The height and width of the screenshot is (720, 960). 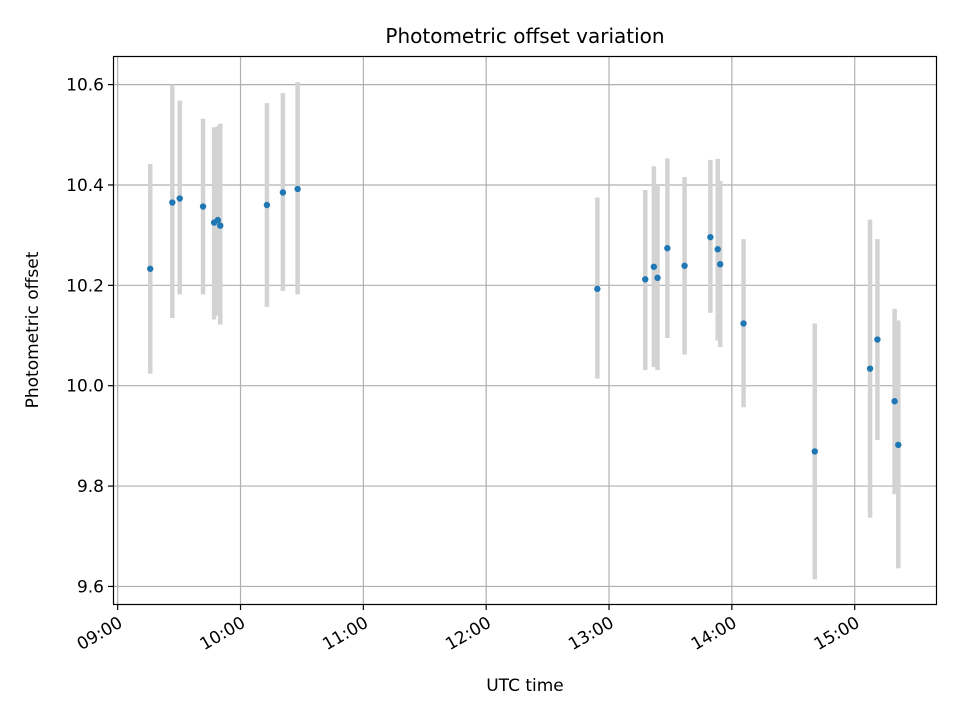 I want to click on y-tick-label: 10.2, so click(x=85, y=286).